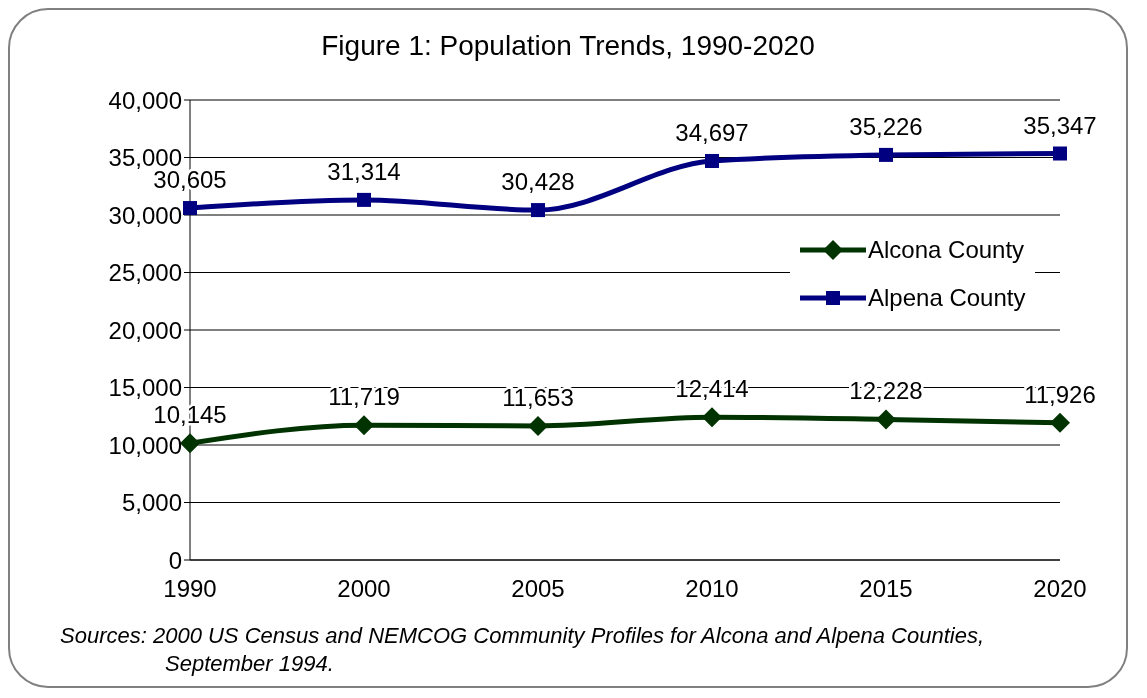  Describe the element at coordinates (364, 171) in the screenshot. I see `data-label: 31,314` at that location.